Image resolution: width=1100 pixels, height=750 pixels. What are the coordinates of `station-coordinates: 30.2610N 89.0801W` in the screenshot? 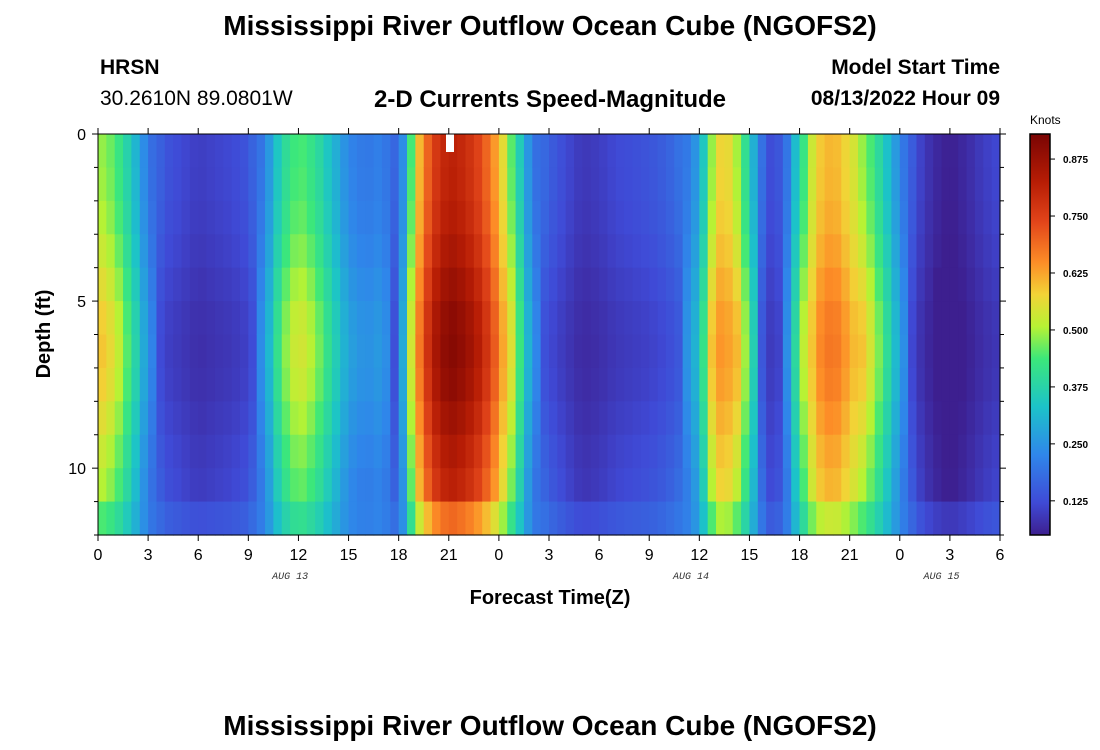 It's located at (196, 98).